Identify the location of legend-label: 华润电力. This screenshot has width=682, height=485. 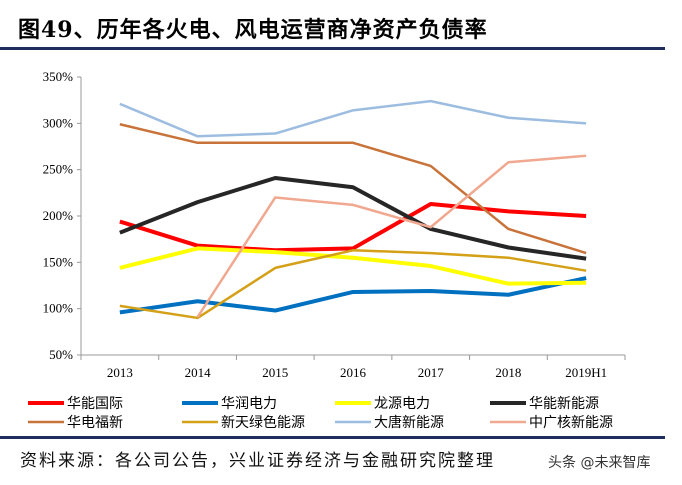
(249, 404).